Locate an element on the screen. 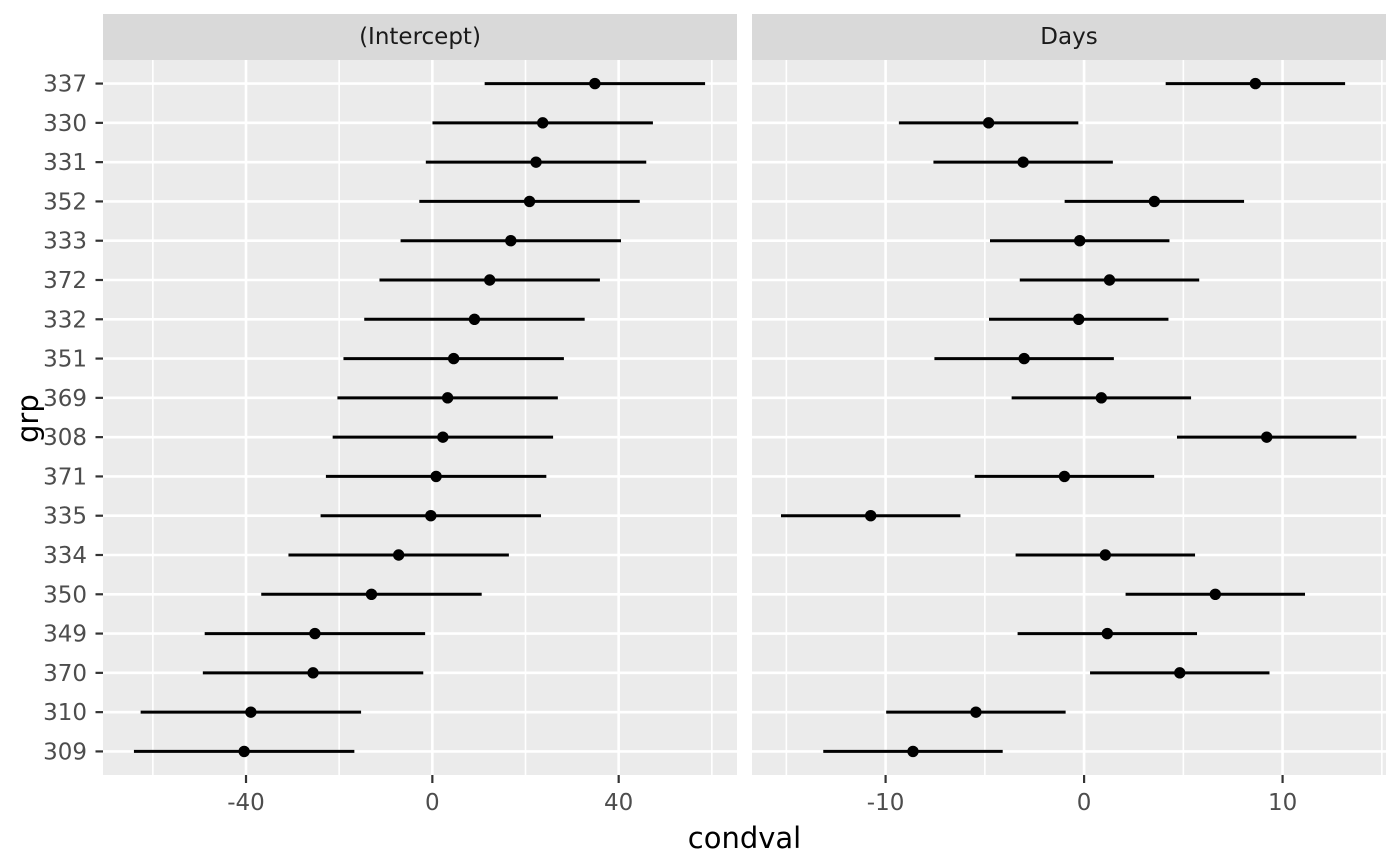 The height and width of the screenshot is (866, 1400). x-axis-title: condval is located at coordinates (744, 838).